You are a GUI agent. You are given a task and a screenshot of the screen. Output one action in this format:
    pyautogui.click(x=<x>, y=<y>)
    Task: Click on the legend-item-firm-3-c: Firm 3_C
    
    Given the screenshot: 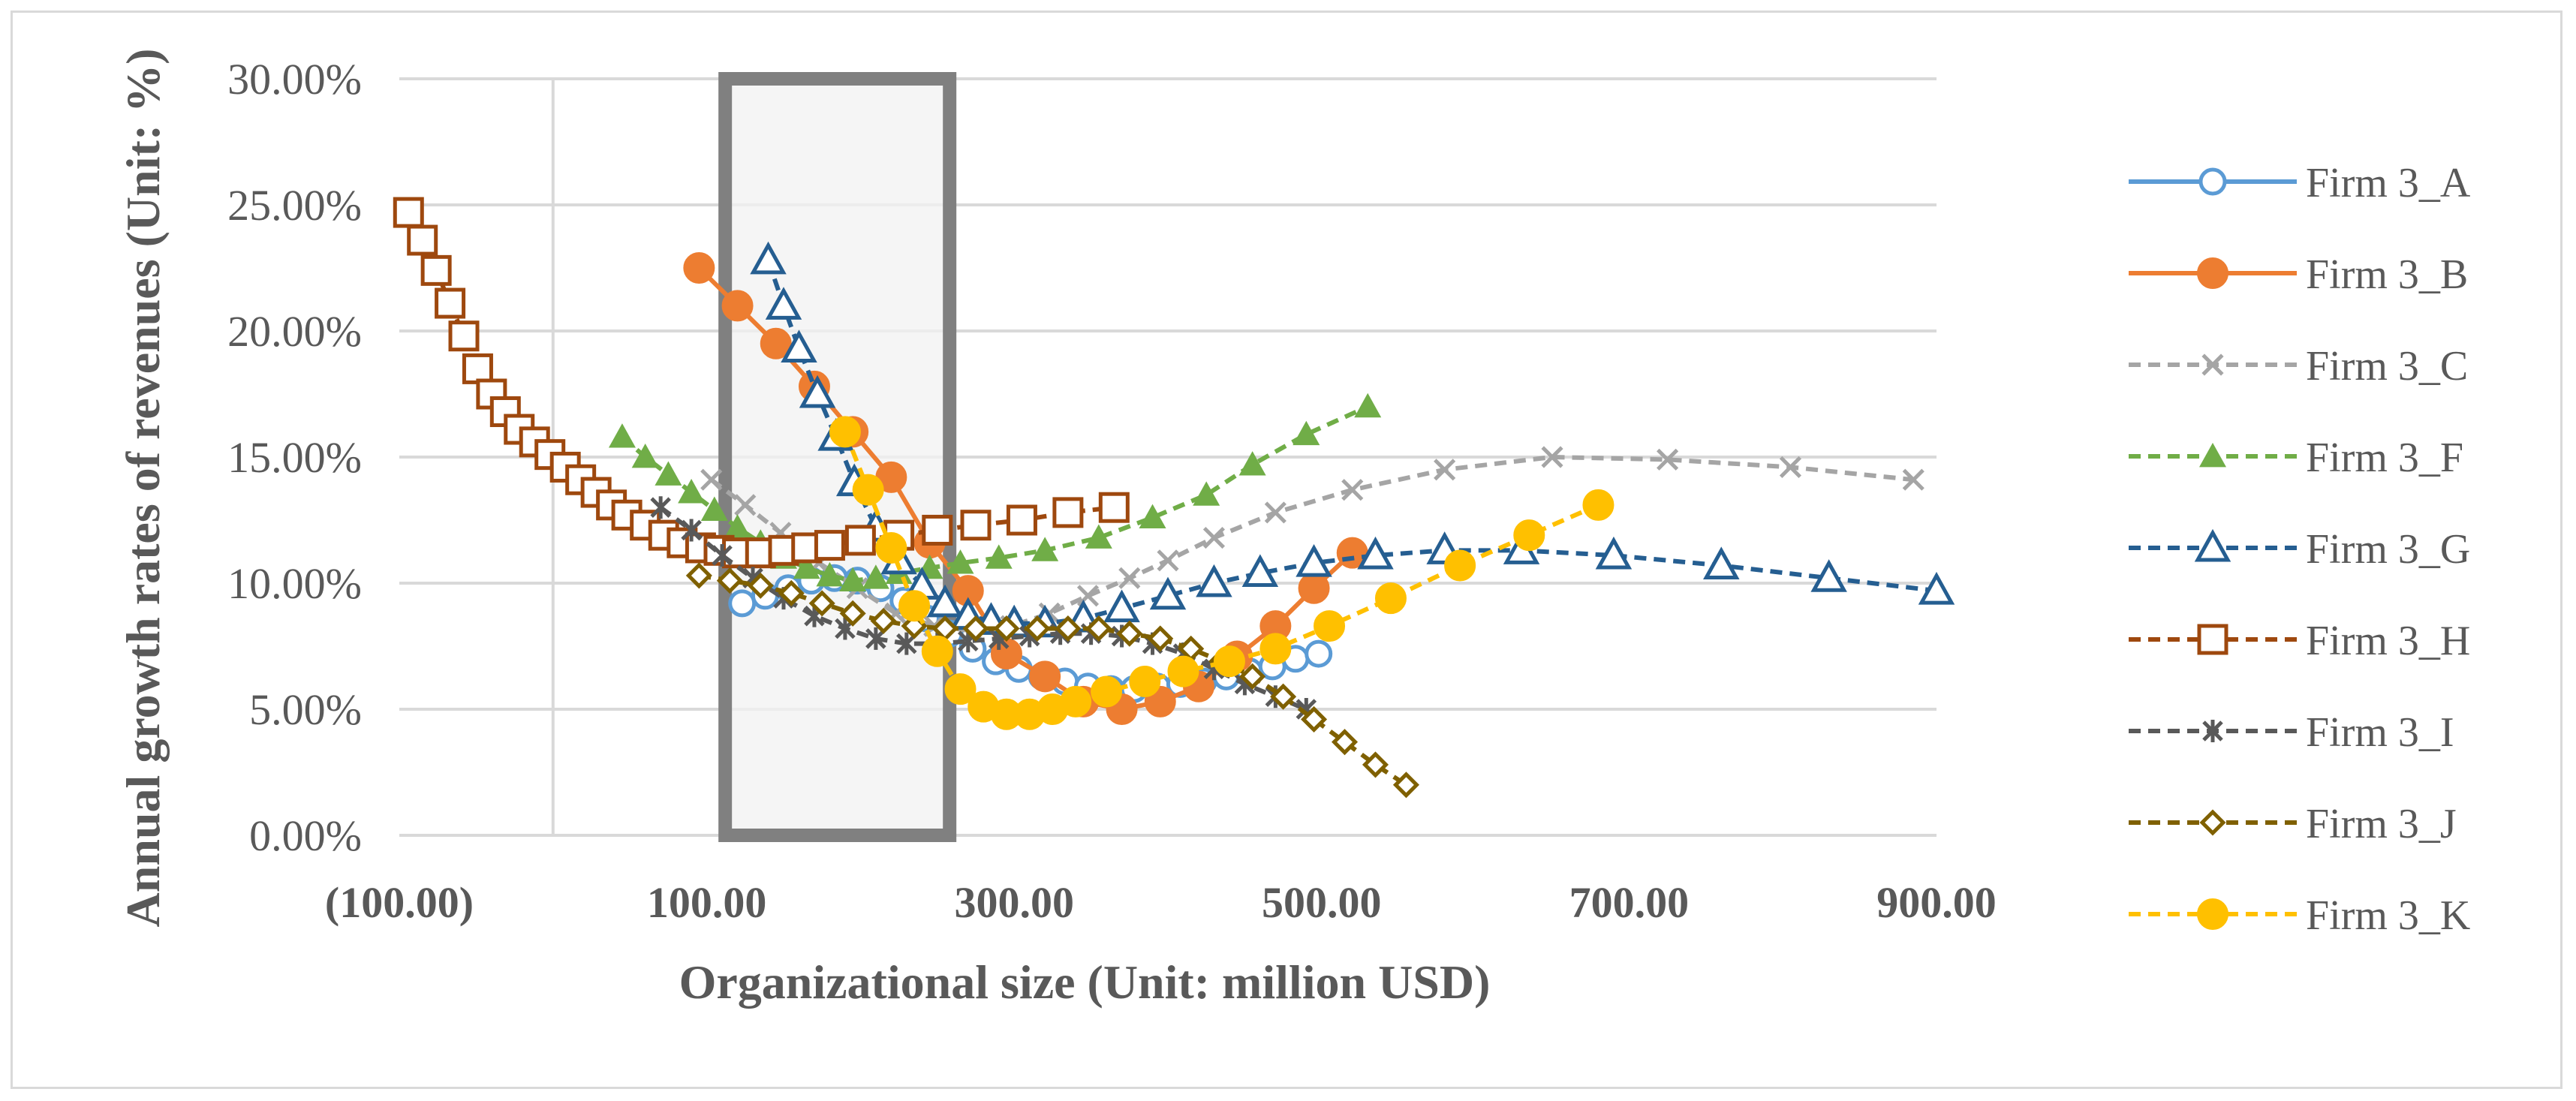 What is the action you would take?
    pyautogui.click(x=2298, y=366)
    